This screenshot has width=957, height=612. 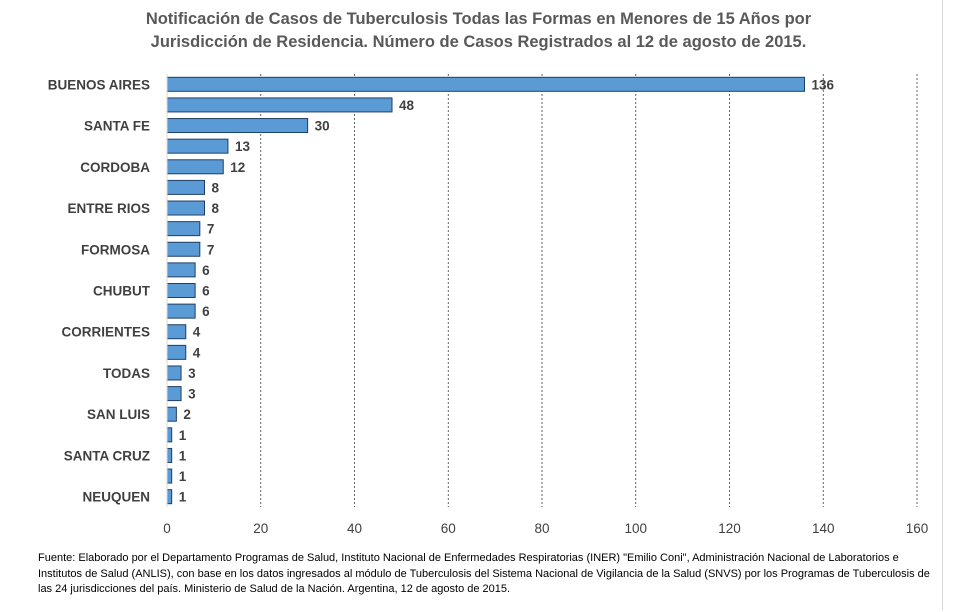 I want to click on x-tick-label: 20, so click(x=260, y=528).